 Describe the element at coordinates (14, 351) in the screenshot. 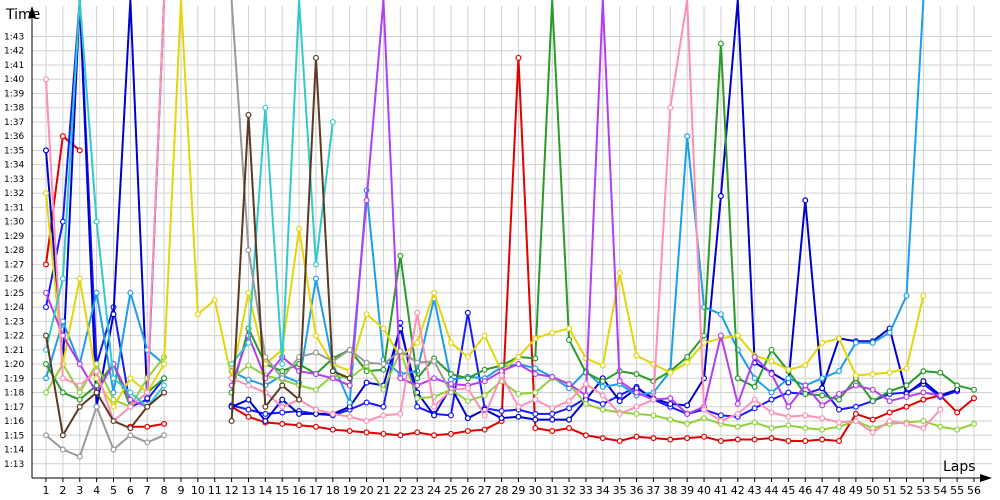

I see `y-tick-label: 1:21` at that location.